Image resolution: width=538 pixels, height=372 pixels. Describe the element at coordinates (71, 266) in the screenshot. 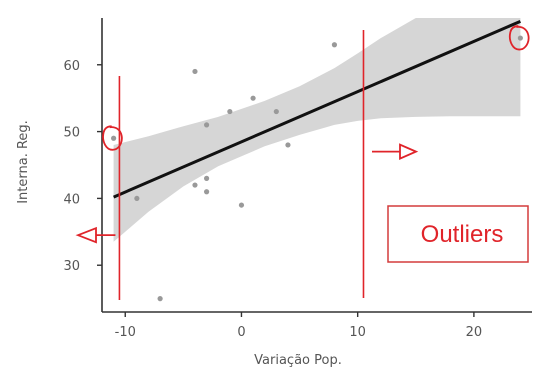

I see `y-tick-label-30: 30` at that location.